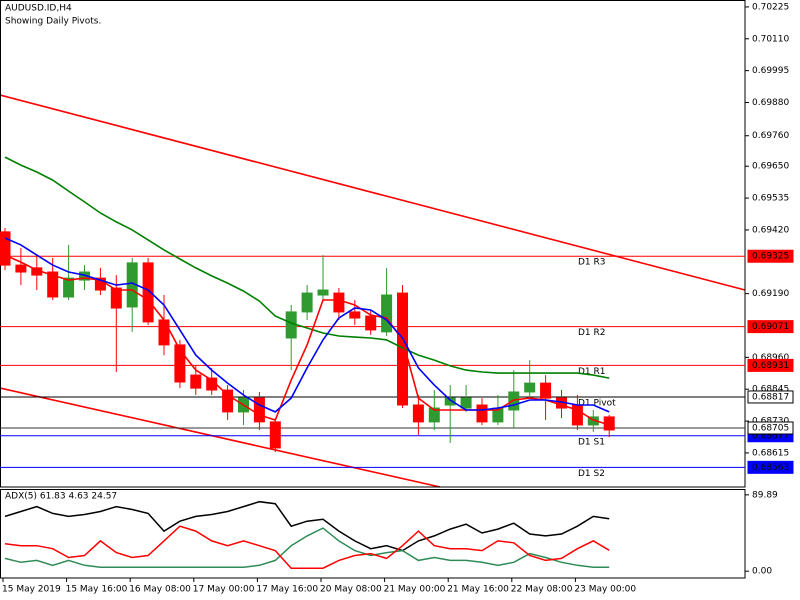 The height and width of the screenshot is (600, 800). I want to click on pivot-price-label: 0.68677, so click(770, 436).